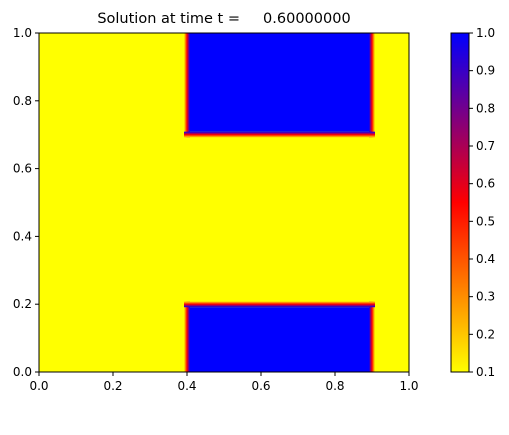  What do you see at coordinates (22, 101) in the screenshot?
I see `y-tick-label: 0.8` at bounding box center [22, 101].